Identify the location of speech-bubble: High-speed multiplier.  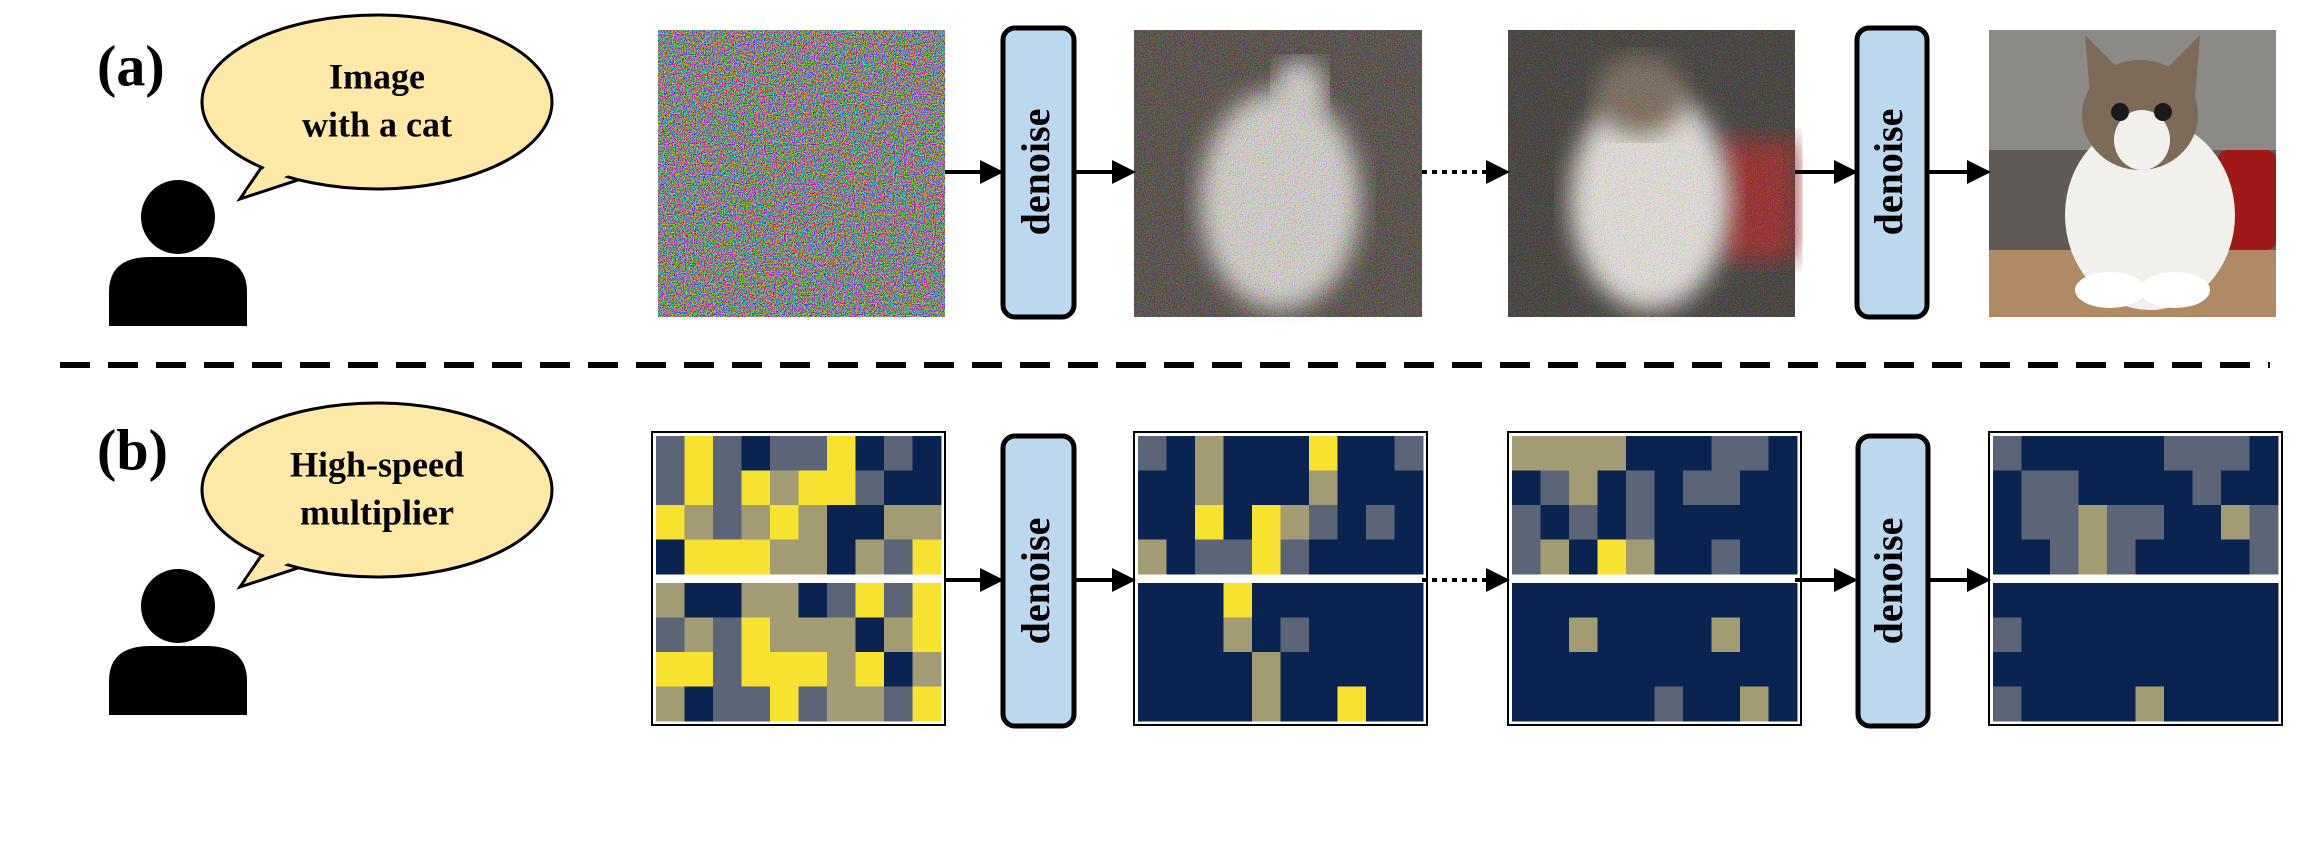
(377, 495).